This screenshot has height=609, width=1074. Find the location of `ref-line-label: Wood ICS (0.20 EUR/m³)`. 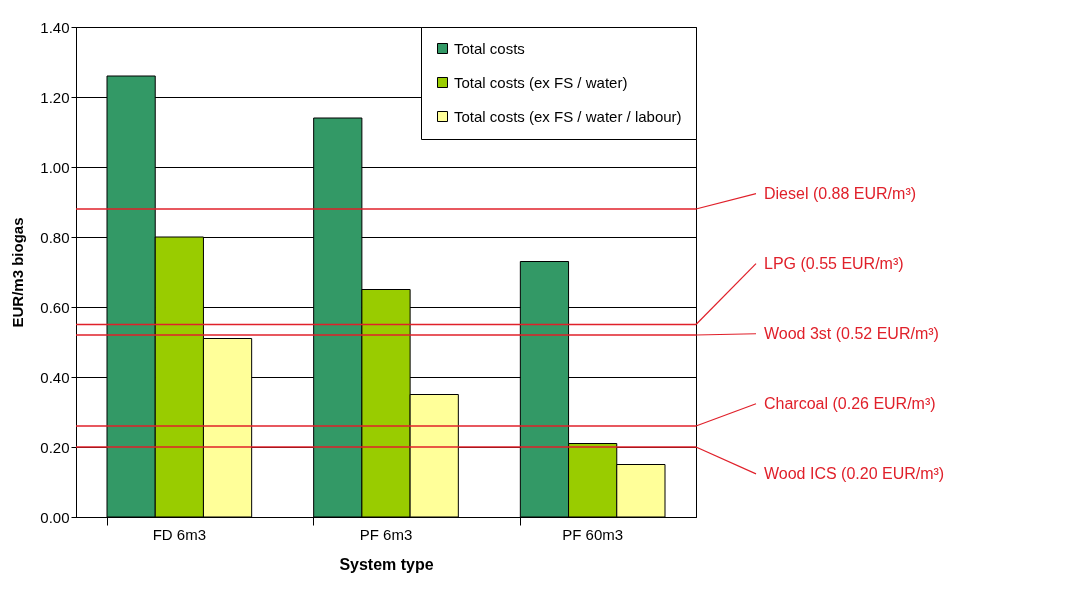

ref-line-label: Wood ICS (0.20 EUR/m³) is located at coordinates (854, 473).